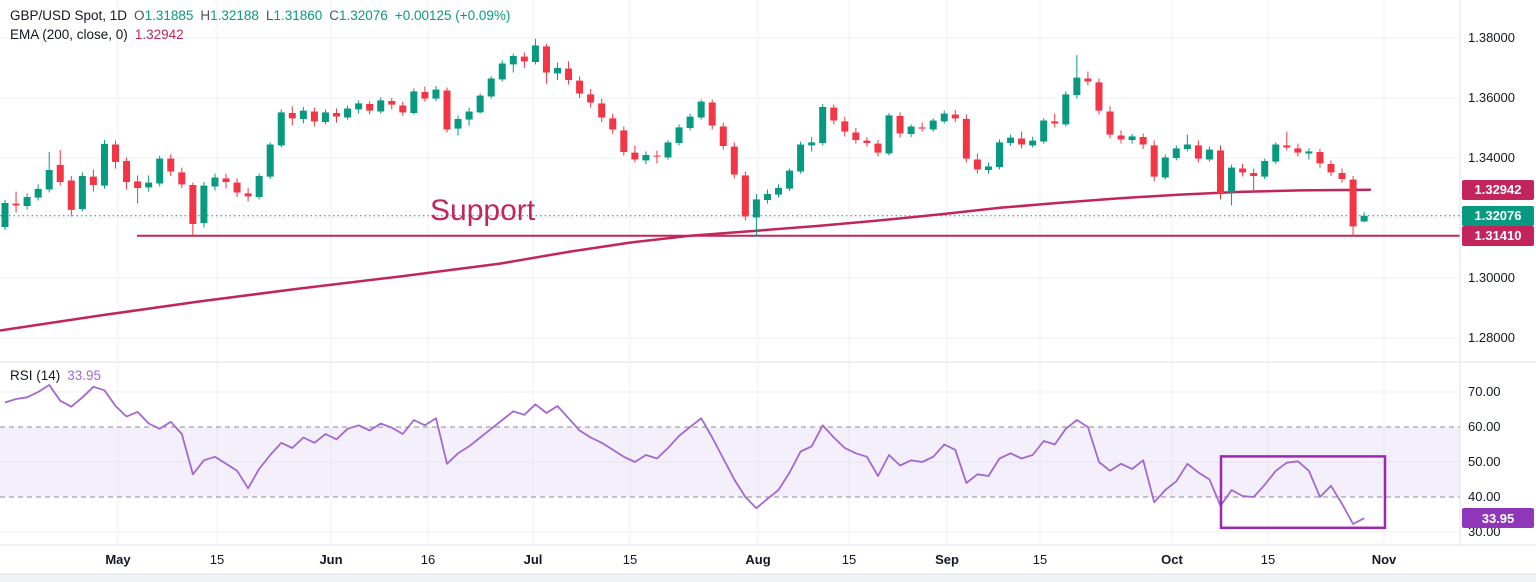 Image resolution: width=1536 pixels, height=582 pixels. What do you see at coordinates (730, 560) in the screenshot?
I see `time-axis: May 15 Jun 16 Jul 15 Aug 15 Sep 15 Oct 15 Nov` at bounding box center [730, 560].